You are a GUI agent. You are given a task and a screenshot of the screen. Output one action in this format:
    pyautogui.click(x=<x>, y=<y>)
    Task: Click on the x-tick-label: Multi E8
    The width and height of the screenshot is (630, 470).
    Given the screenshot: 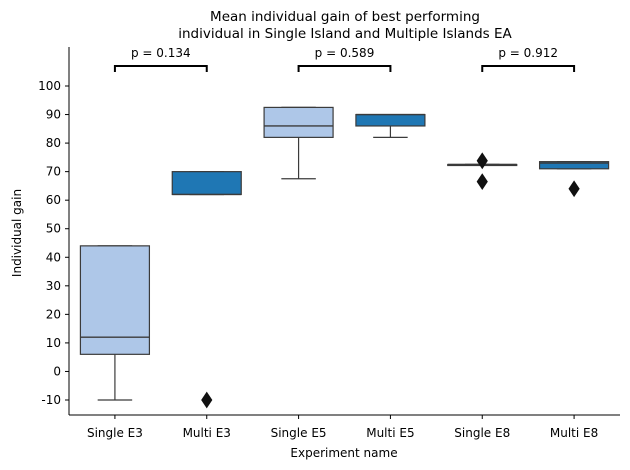 What is the action you would take?
    pyautogui.click(x=574, y=433)
    